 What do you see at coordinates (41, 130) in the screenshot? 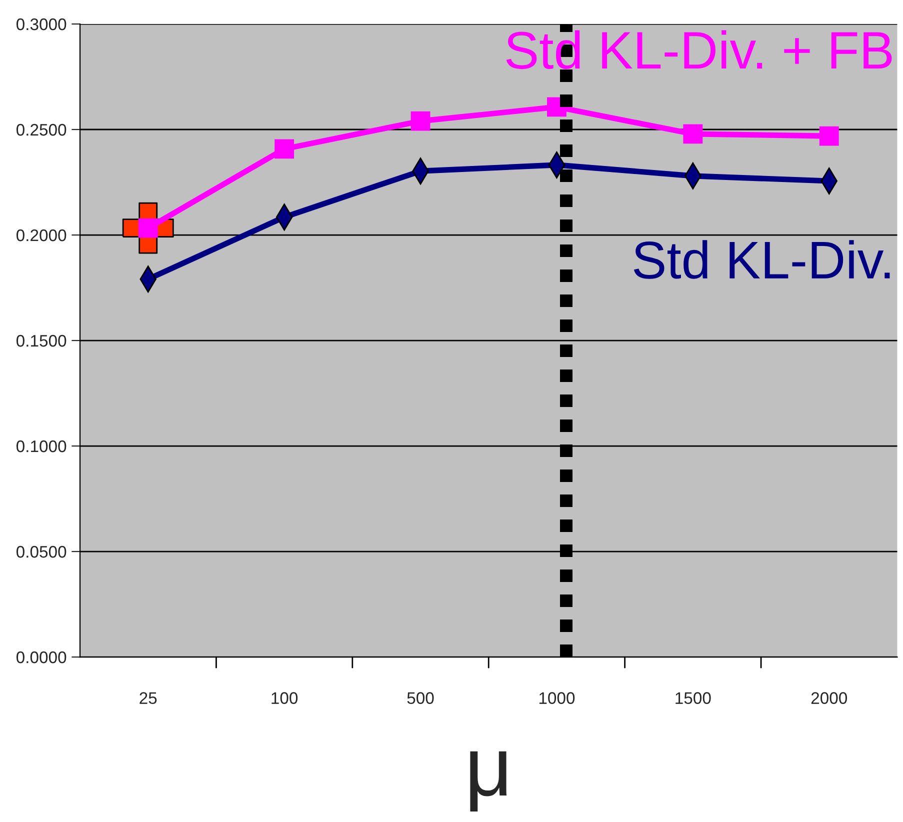
I see `y-tick-label: 0.2500` at bounding box center [41, 130].